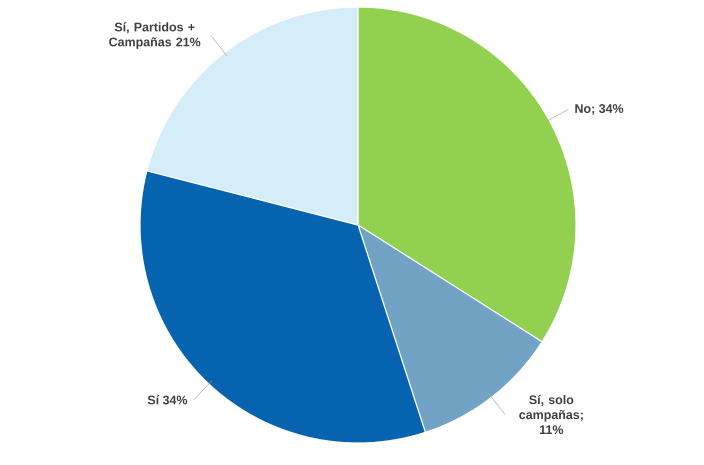  Describe the element at coordinates (154, 35) in the screenshot. I see `slice-label: Sí, Partidos + Campañas 21%` at that location.